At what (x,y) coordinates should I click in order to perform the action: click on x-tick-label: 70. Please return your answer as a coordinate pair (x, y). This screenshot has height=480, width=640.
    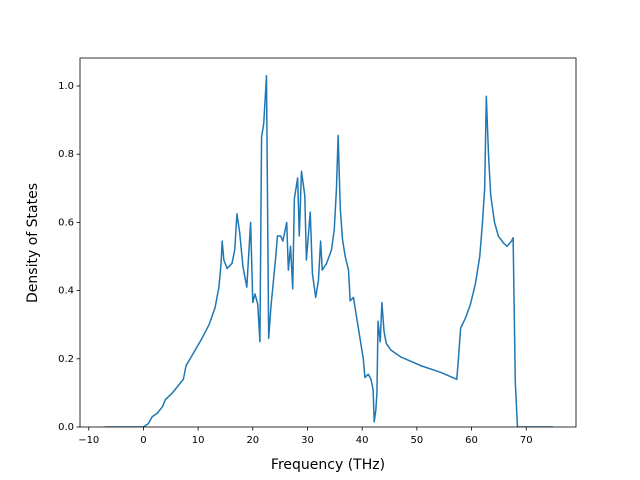
    Looking at the image, I should click on (526, 440).